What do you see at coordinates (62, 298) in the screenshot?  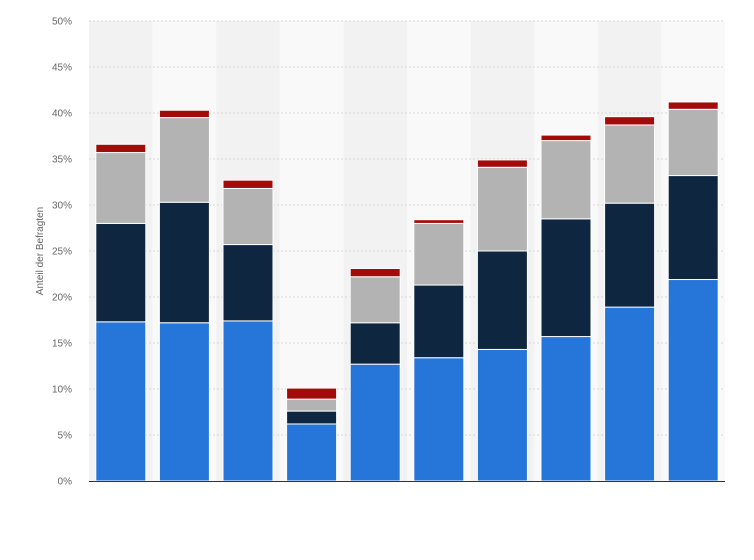 I see `y-tick-label: 20%` at bounding box center [62, 298].